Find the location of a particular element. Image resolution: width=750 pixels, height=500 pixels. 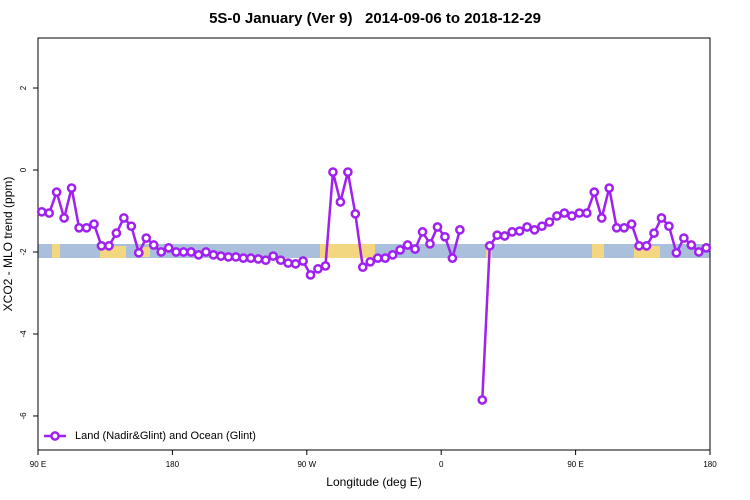

x-tick-label: 90 W is located at coordinates (306, 464).